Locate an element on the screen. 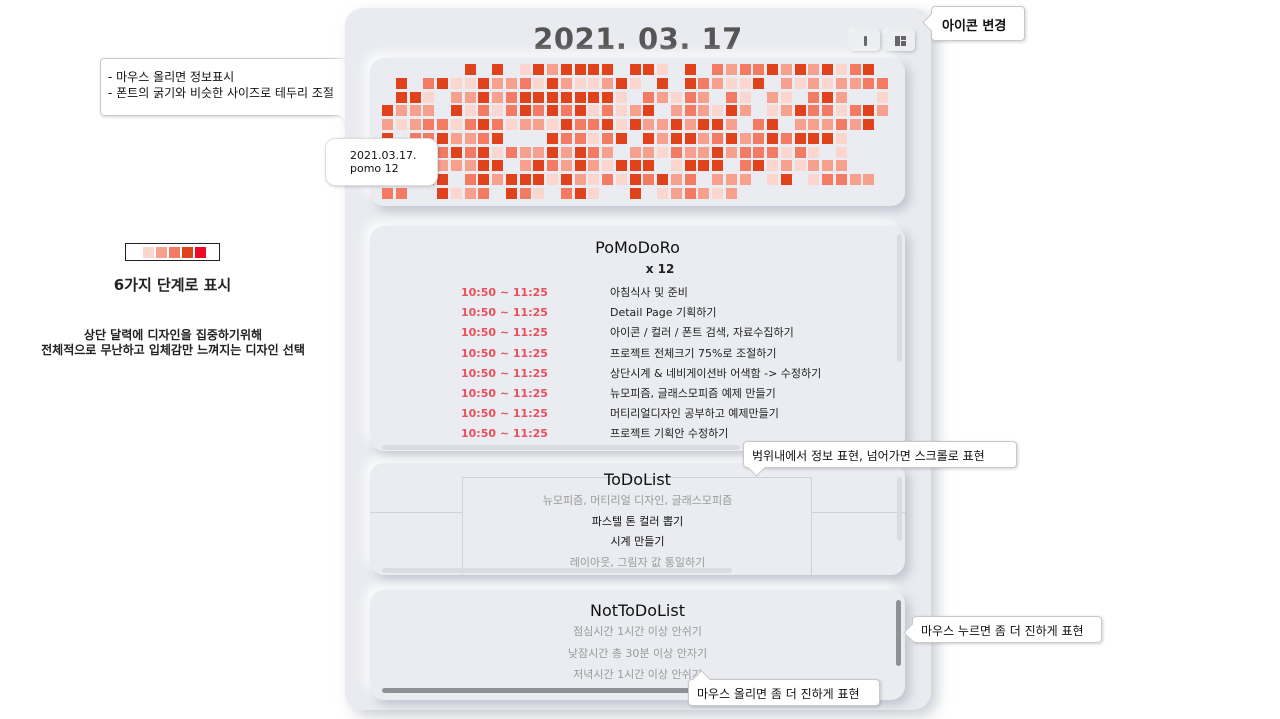 Image resolution: width=1280 pixels, height=719 pixels. pomodoro-item: 10:50 ~ 11:25 아침식사 및 준비 is located at coordinates (637, 293).